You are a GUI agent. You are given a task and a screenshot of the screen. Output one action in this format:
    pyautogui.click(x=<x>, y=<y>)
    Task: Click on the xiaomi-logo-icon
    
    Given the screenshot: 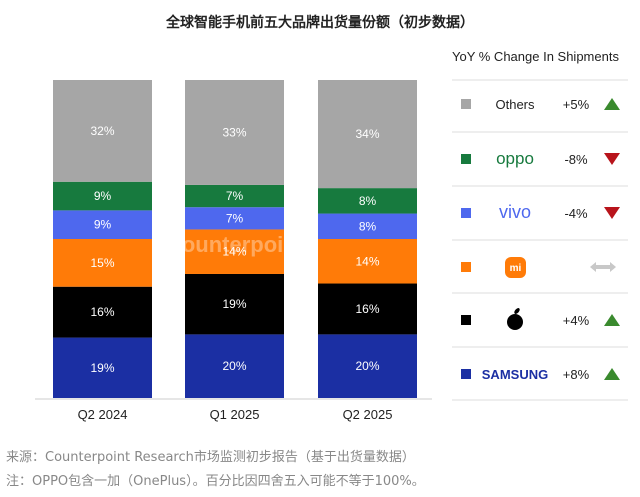 What is the action you would take?
    pyautogui.click(x=515, y=267)
    